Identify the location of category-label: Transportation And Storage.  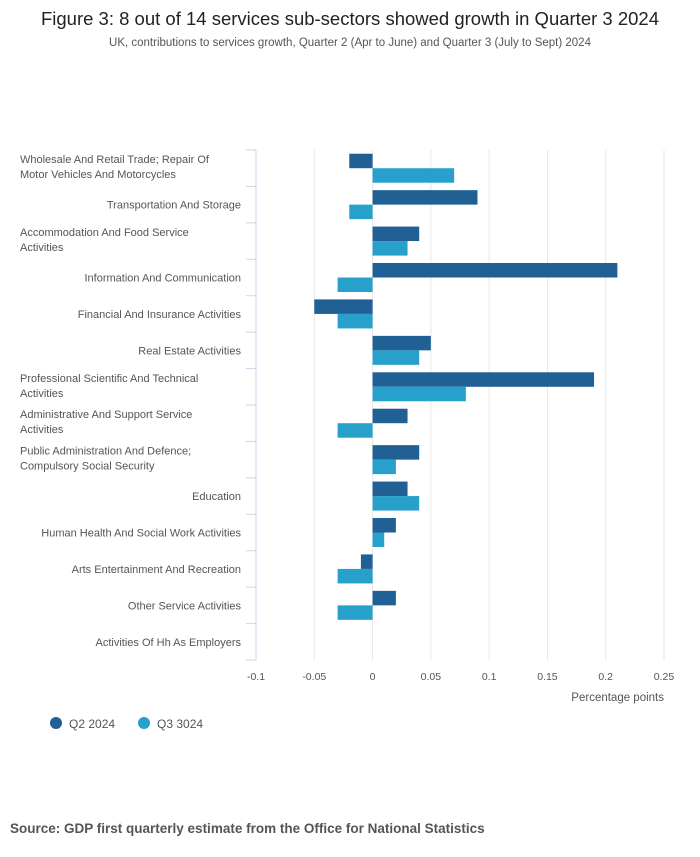
(174, 206).